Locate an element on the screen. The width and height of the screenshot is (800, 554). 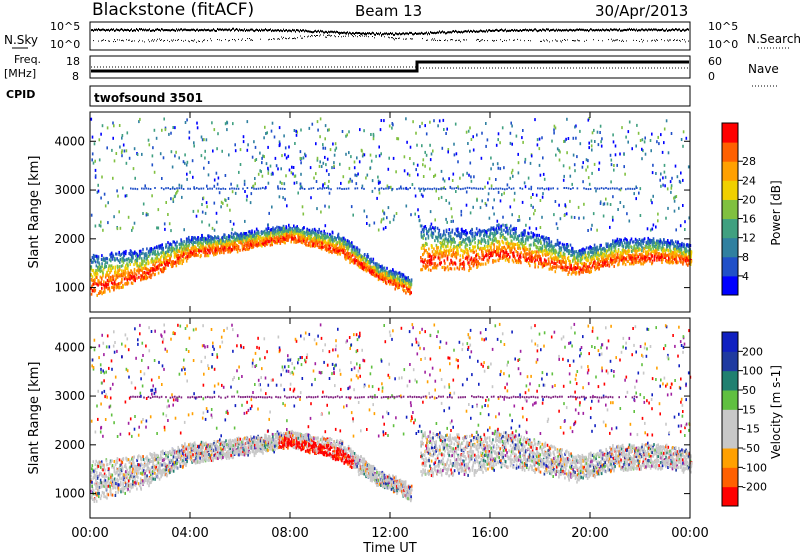
noise-right-label: N.Search is located at coordinates (773, 39).